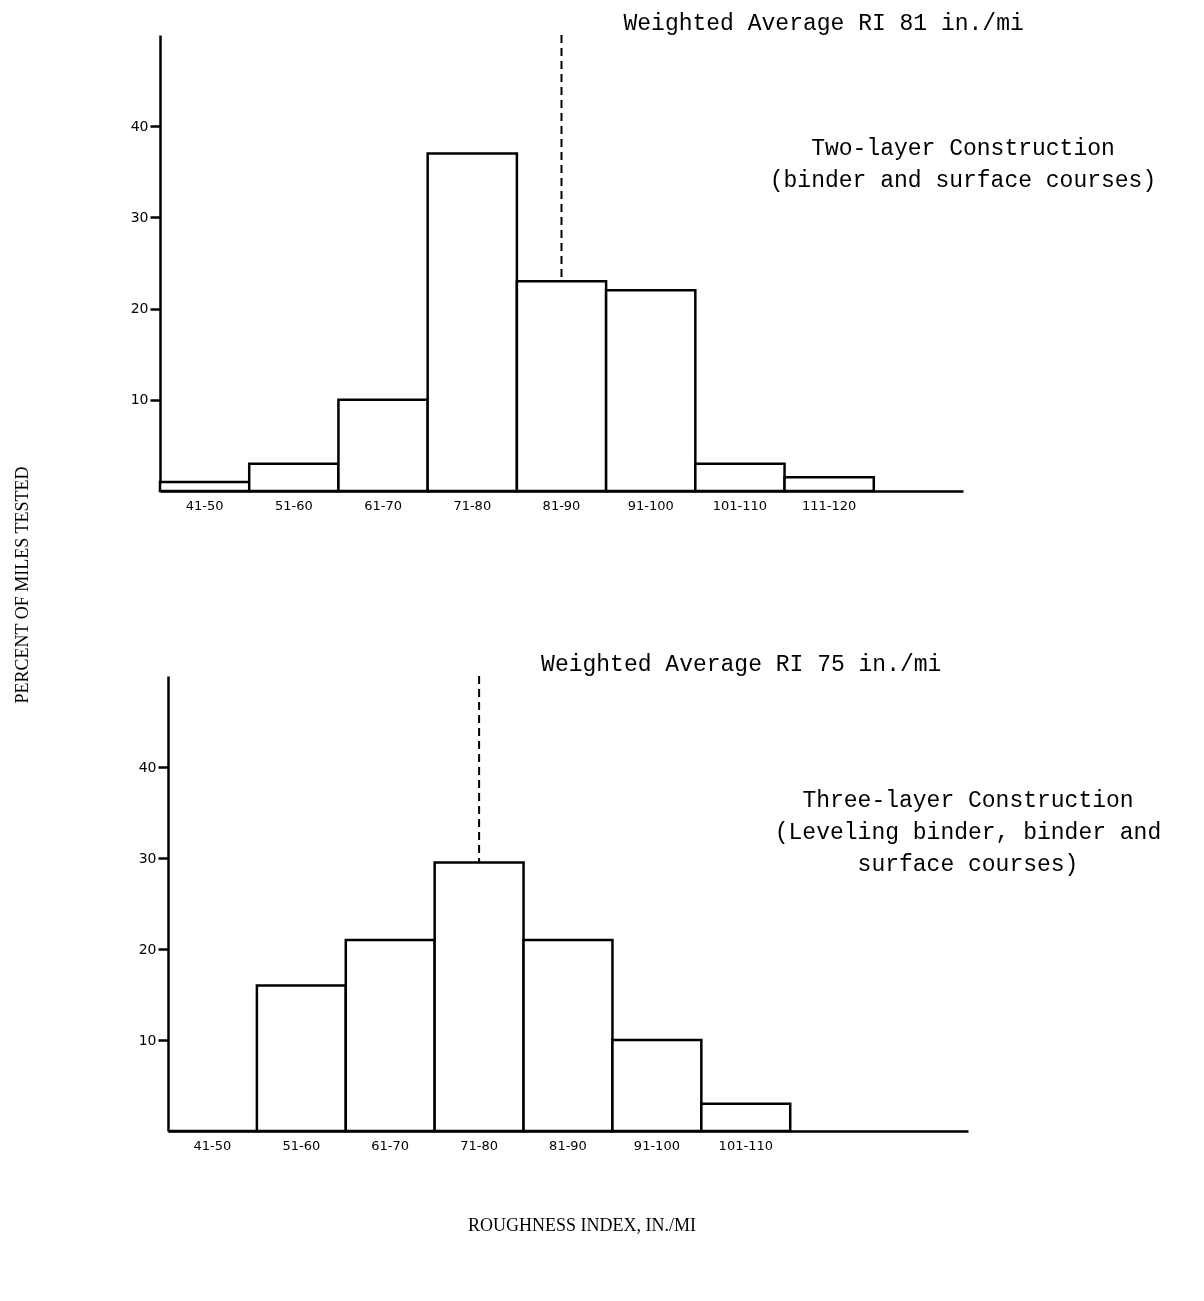  What do you see at coordinates (963, 149) in the screenshot?
I see `annotation: Two-layer Construction` at bounding box center [963, 149].